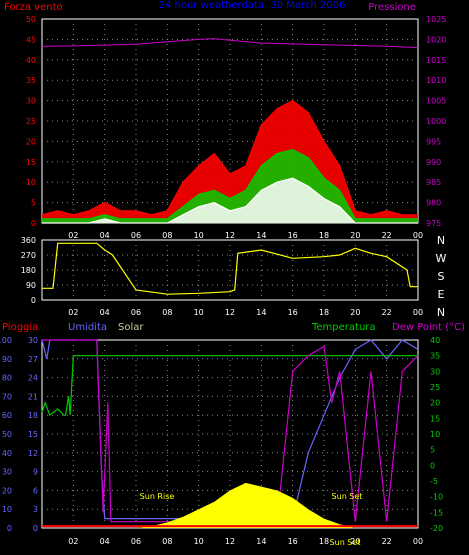 This screenshot has width=469, height=555. Describe the element at coordinates (245, 541) in the screenshot. I see `rain-x-ticks: 02 04 06 08 10 12 14 16 18 20 22 00` at that location.